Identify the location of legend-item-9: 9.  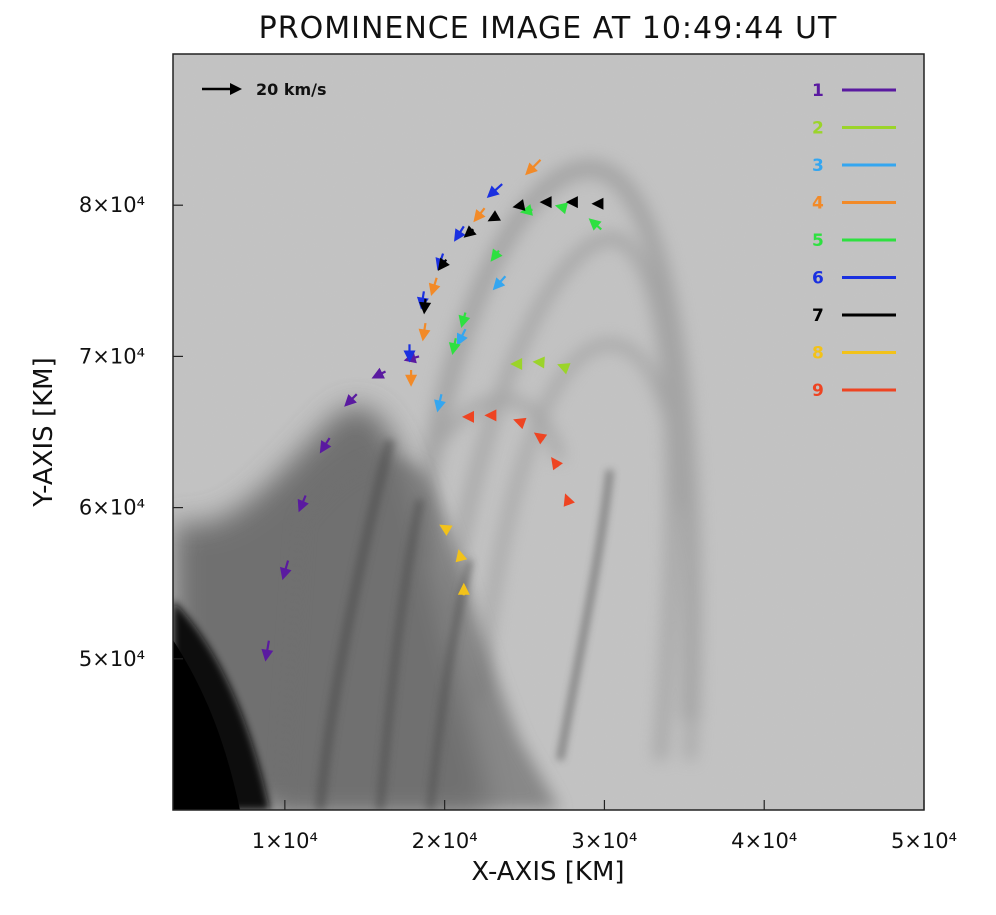
(854, 391).